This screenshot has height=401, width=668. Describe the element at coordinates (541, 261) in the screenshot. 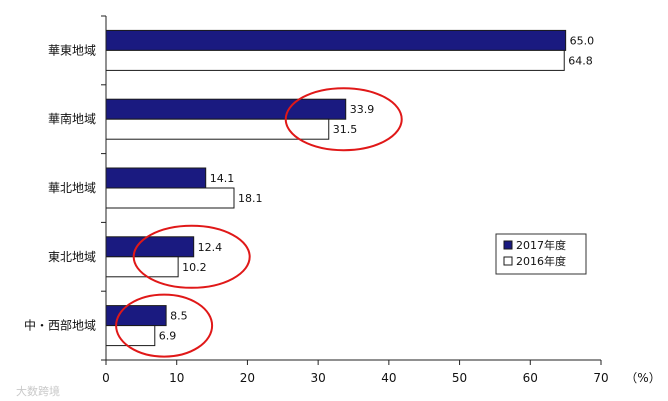

I see `legend-label-1: 2016年度` at that location.